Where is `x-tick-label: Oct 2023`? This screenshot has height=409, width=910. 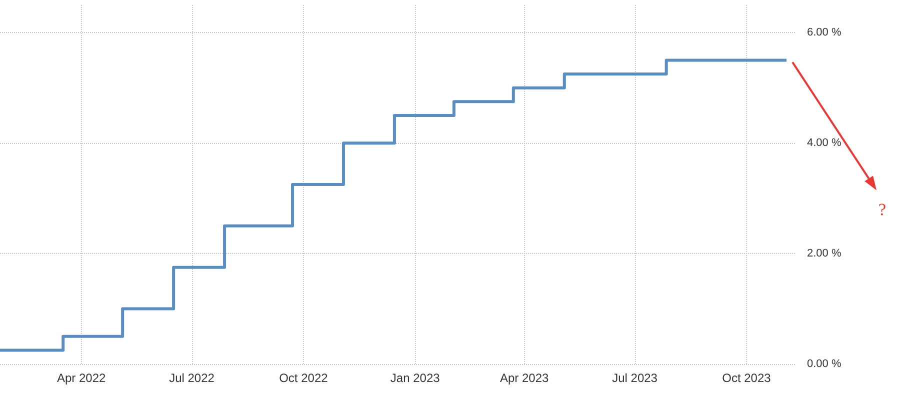
x-tick-label: Oct 2023 is located at coordinates (747, 378).